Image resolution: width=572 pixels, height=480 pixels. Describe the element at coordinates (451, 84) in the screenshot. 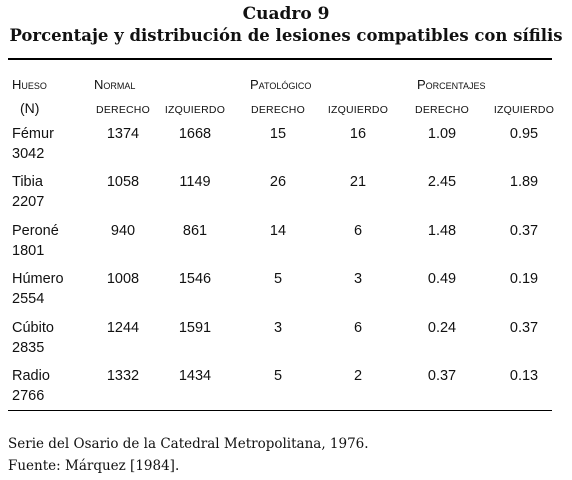

I see `header-porcentajes: Porcentajes` at that location.